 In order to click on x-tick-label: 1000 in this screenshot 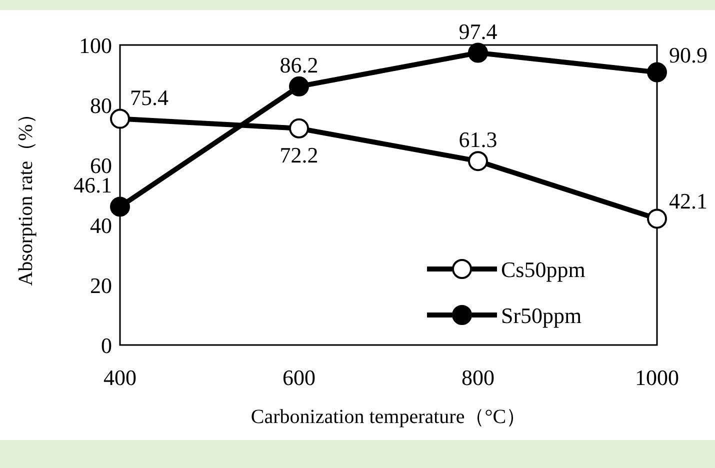, I will do `click(657, 377)`.